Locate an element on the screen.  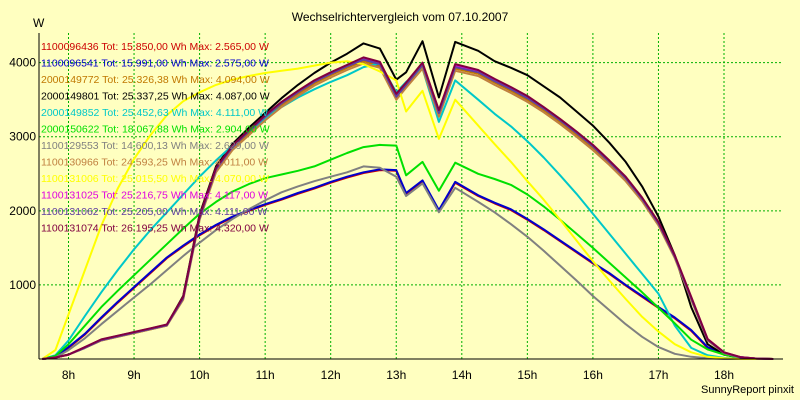
chart-title: Wechselrichtervergleich vom 07.10.2007 is located at coordinates (400, 17).